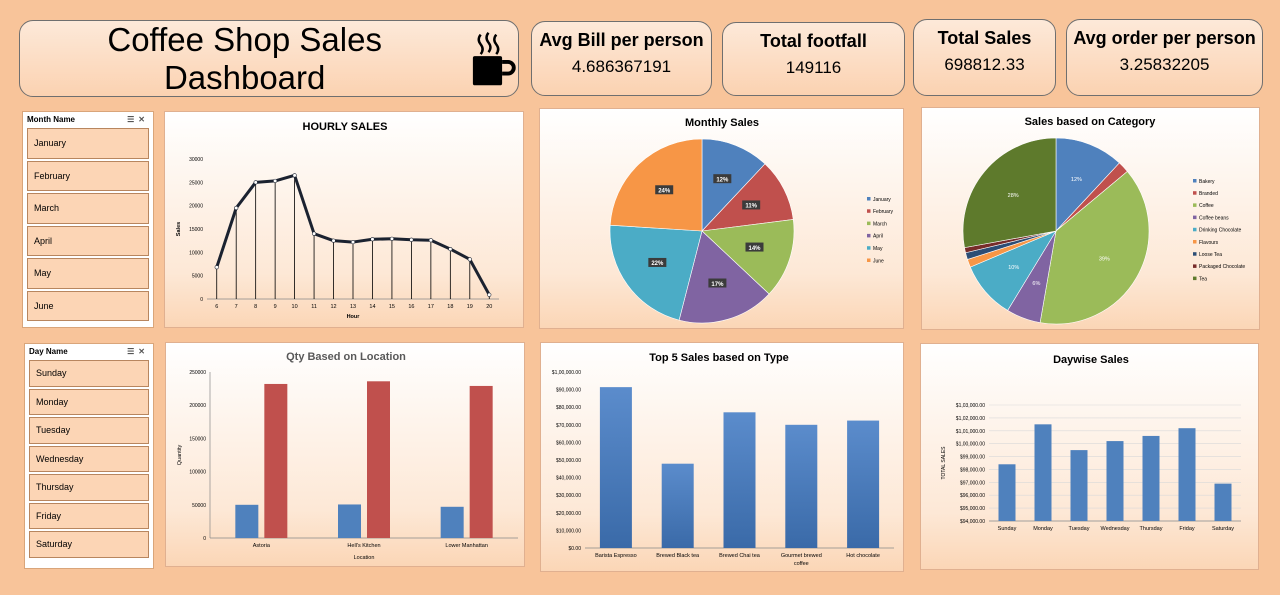 This screenshot has width=1280, height=595. Describe the element at coordinates (89, 544) in the screenshot. I see `slicer-item-saturday: Saturday` at that location.